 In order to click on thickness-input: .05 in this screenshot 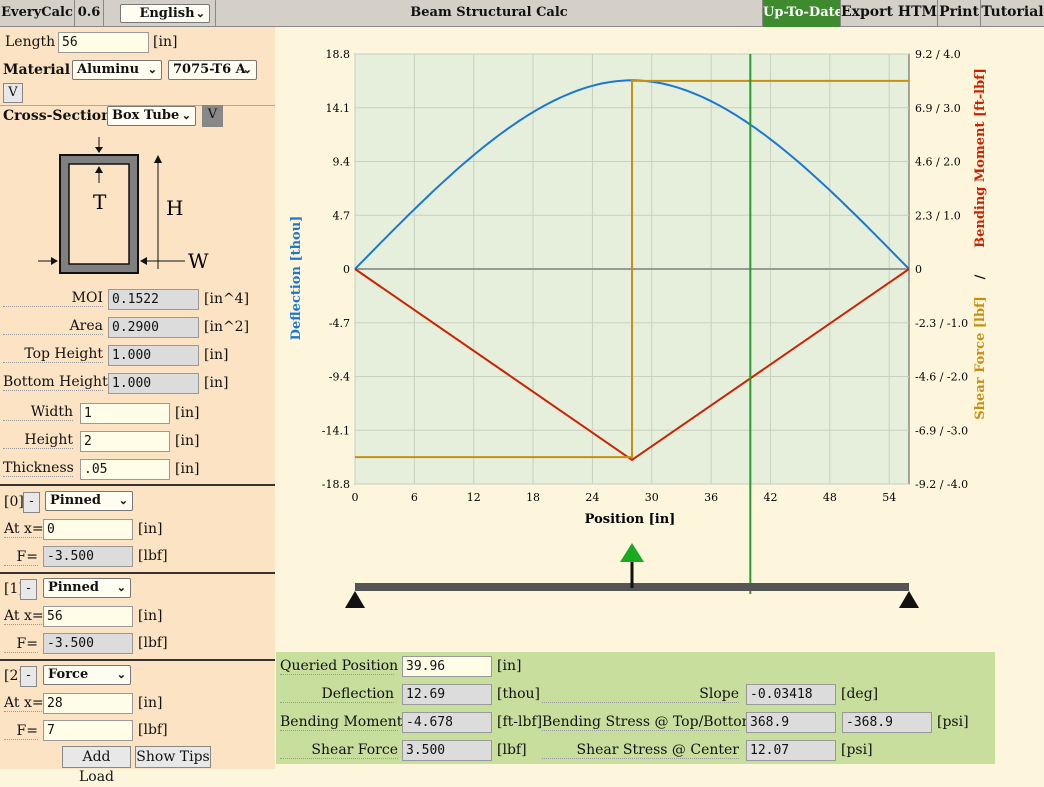, I will do `click(125, 469)`.